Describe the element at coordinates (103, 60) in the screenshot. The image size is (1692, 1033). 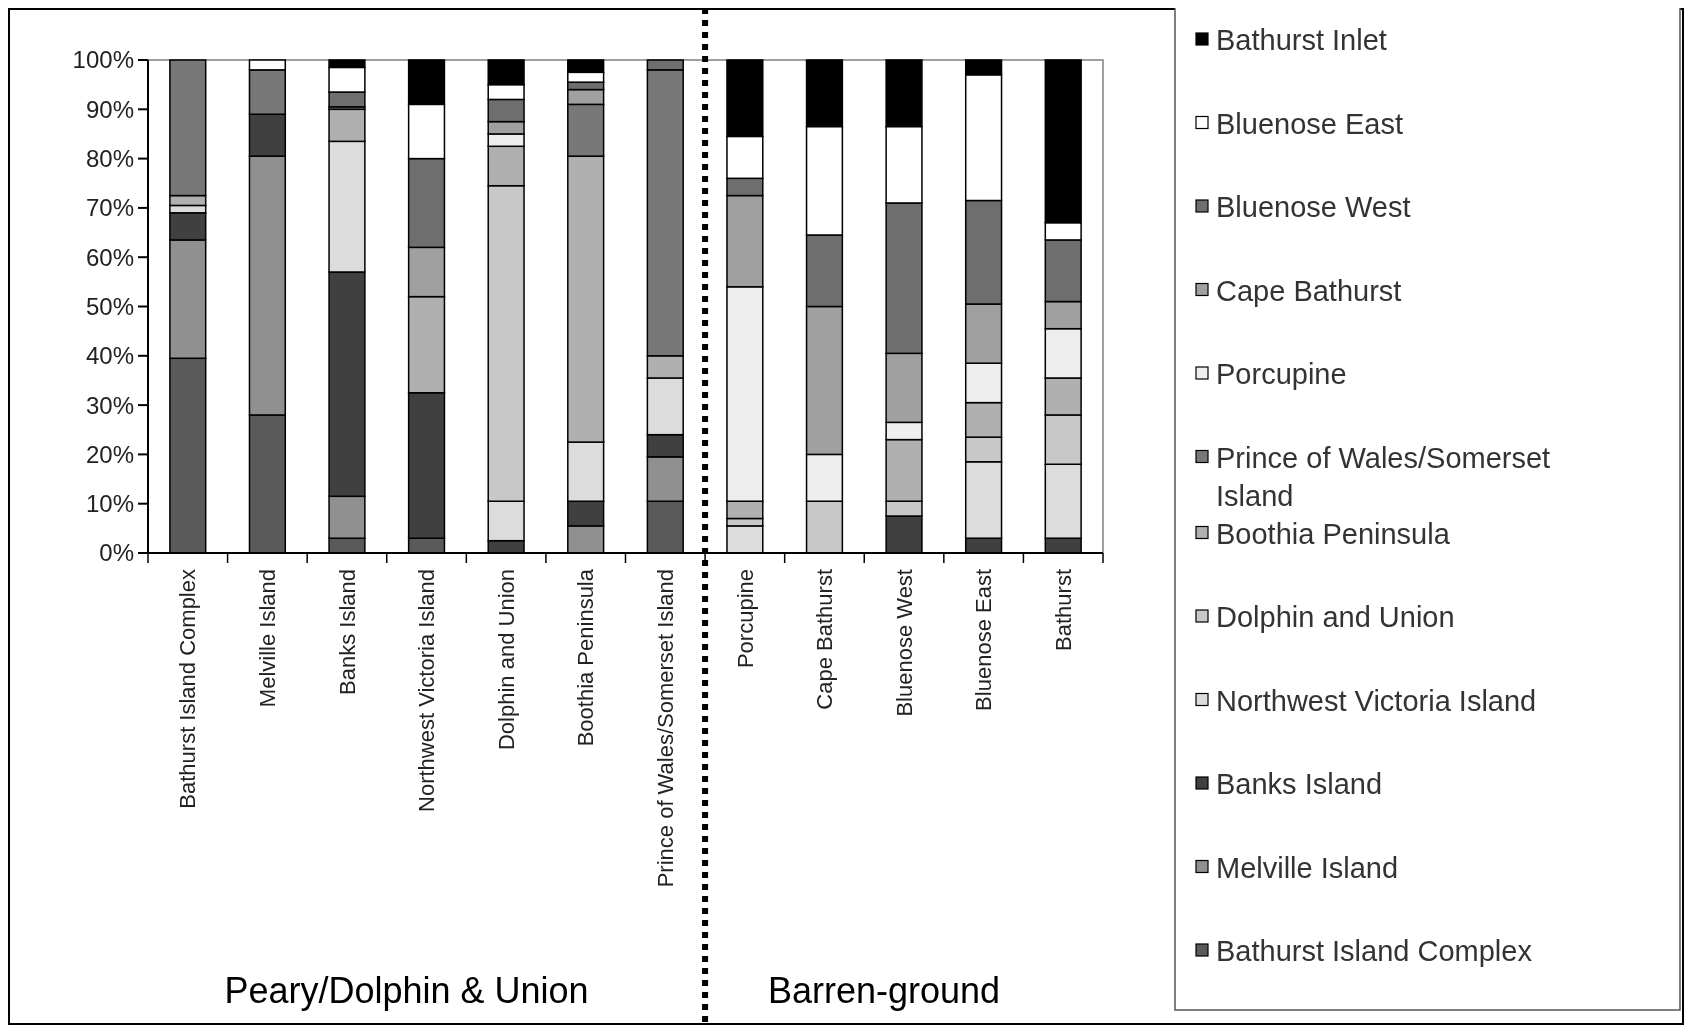
I see `y-tick-label: 100%` at that location.